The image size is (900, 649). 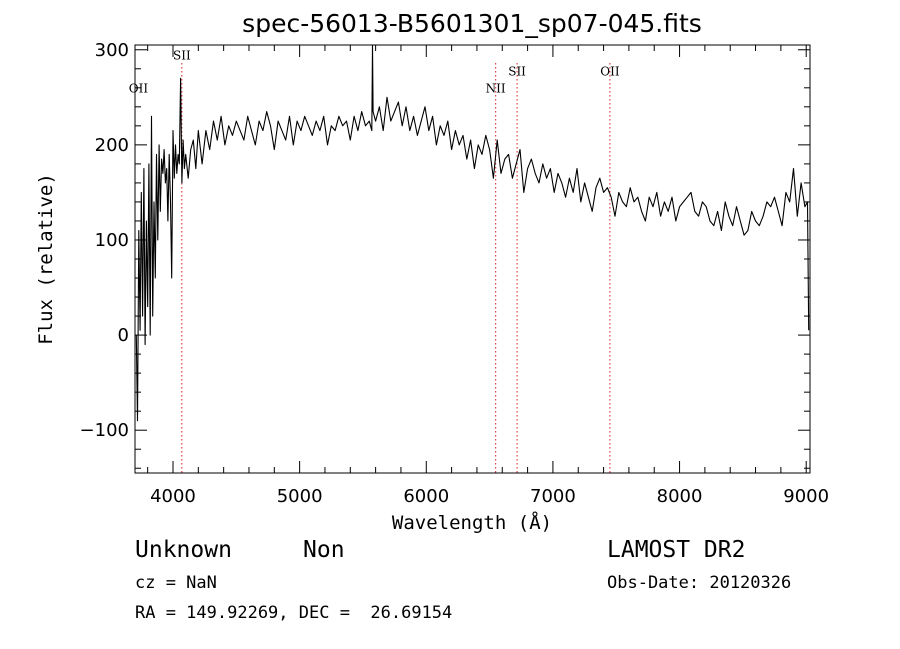 I want to click on x-tick-label: 4000, so click(x=173, y=496).